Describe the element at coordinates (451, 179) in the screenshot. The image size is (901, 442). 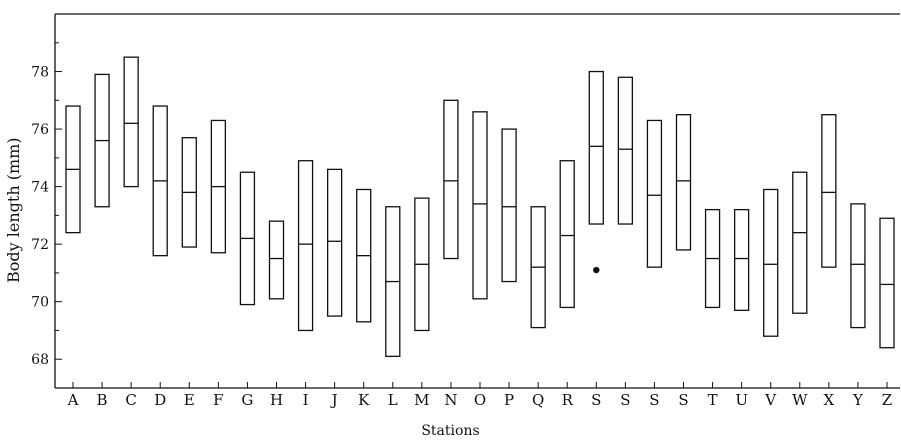
I see `box-N` at that location.